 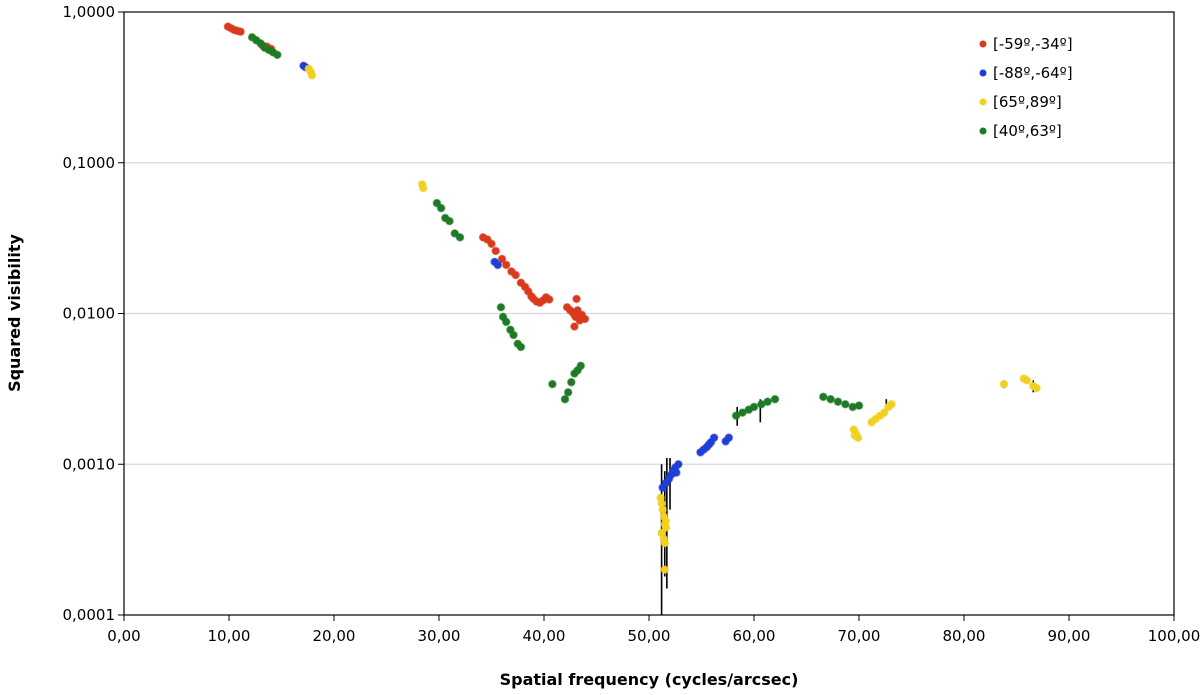 I want to click on legend-label-series-0: [-59º,-34º], so click(x=1033, y=44).